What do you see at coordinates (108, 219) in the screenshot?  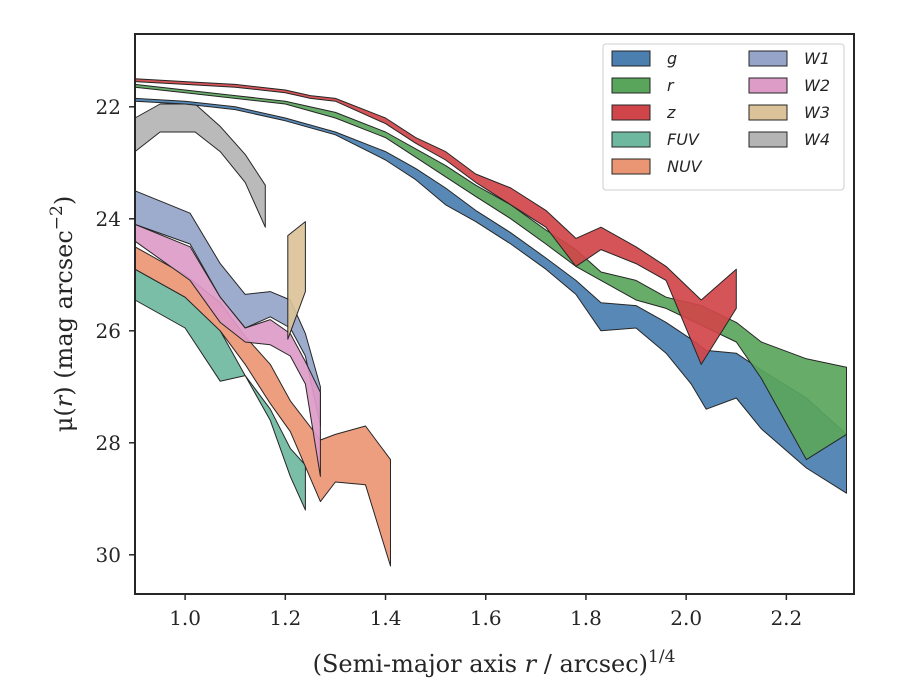 I see `y-tick-label: 24` at bounding box center [108, 219].